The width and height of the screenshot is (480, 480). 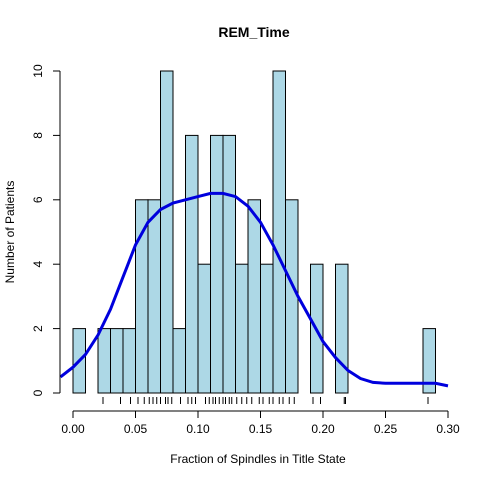 What do you see at coordinates (386, 429) in the screenshot?
I see `x-tick-label: 0.25` at bounding box center [386, 429].